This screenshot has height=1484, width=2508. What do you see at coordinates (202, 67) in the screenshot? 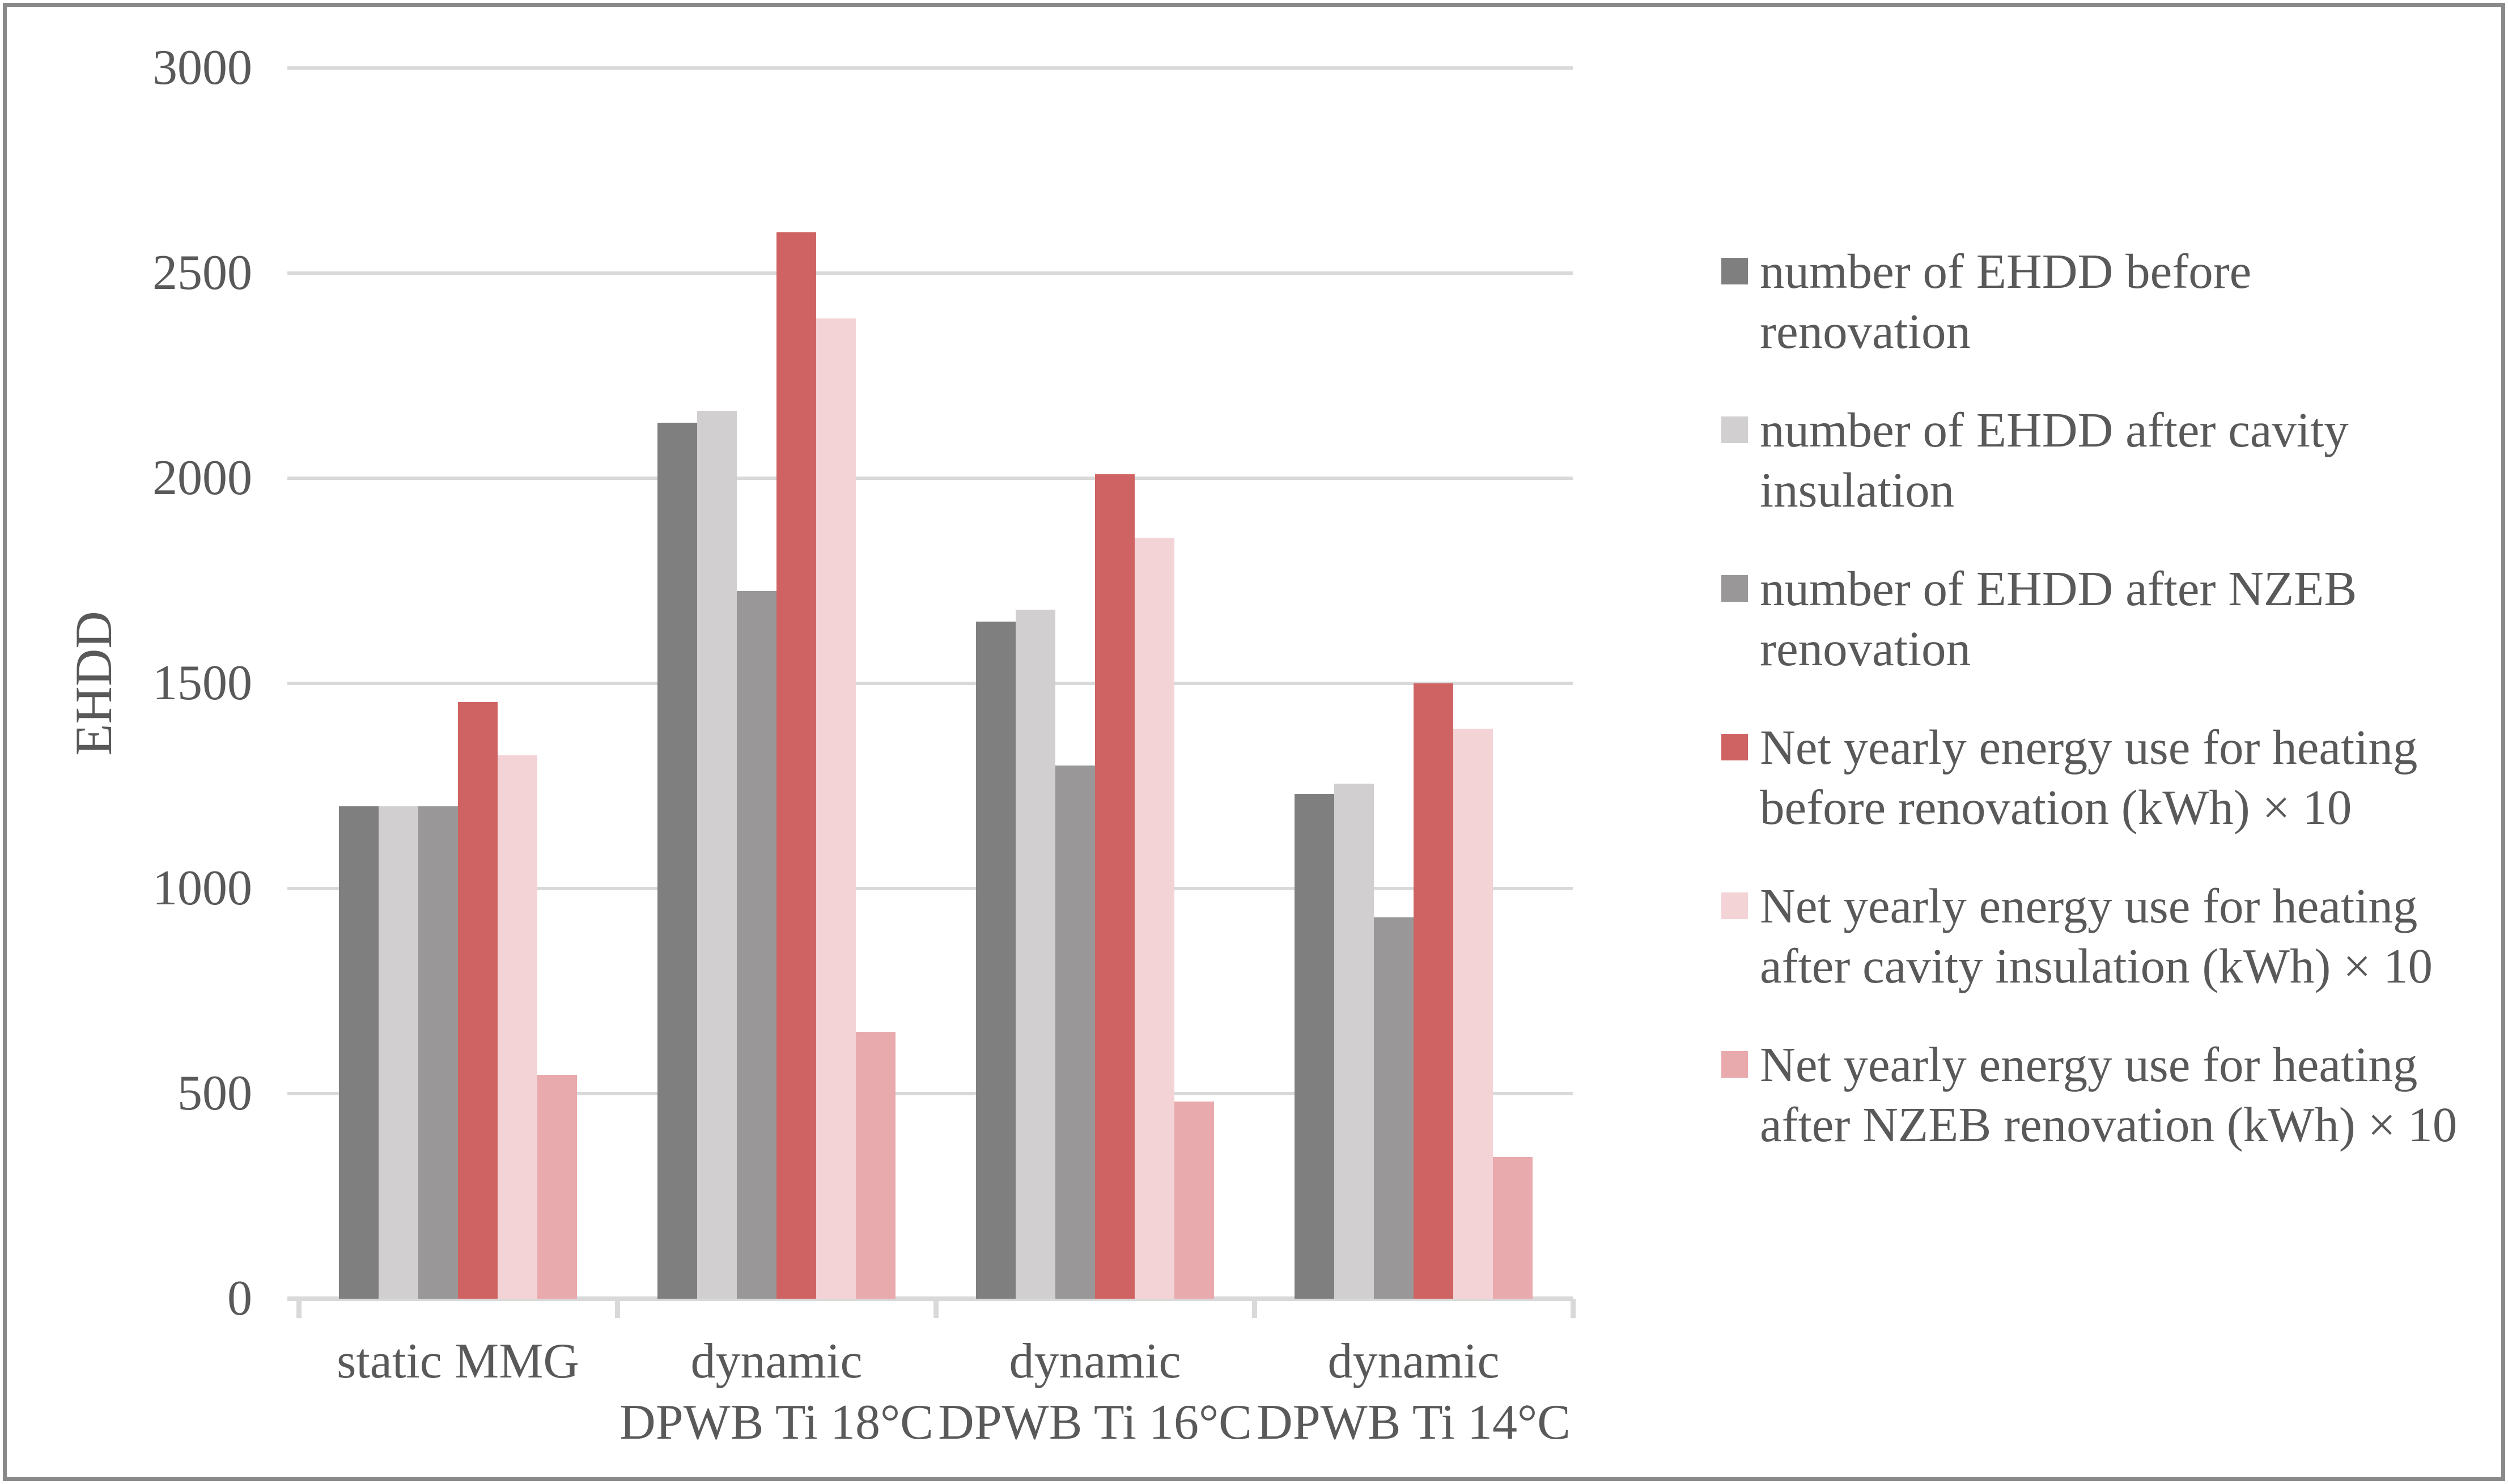
I see `y-tick-label-3000: 3000` at bounding box center [202, 67].